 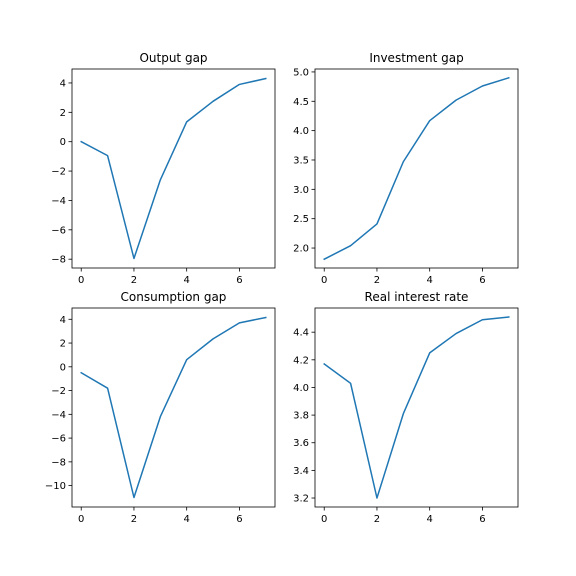 I want to click on tick-group: 0 2 4 6 −8 −6 −4 −2 0 2 4, so click(x=146, y=182).